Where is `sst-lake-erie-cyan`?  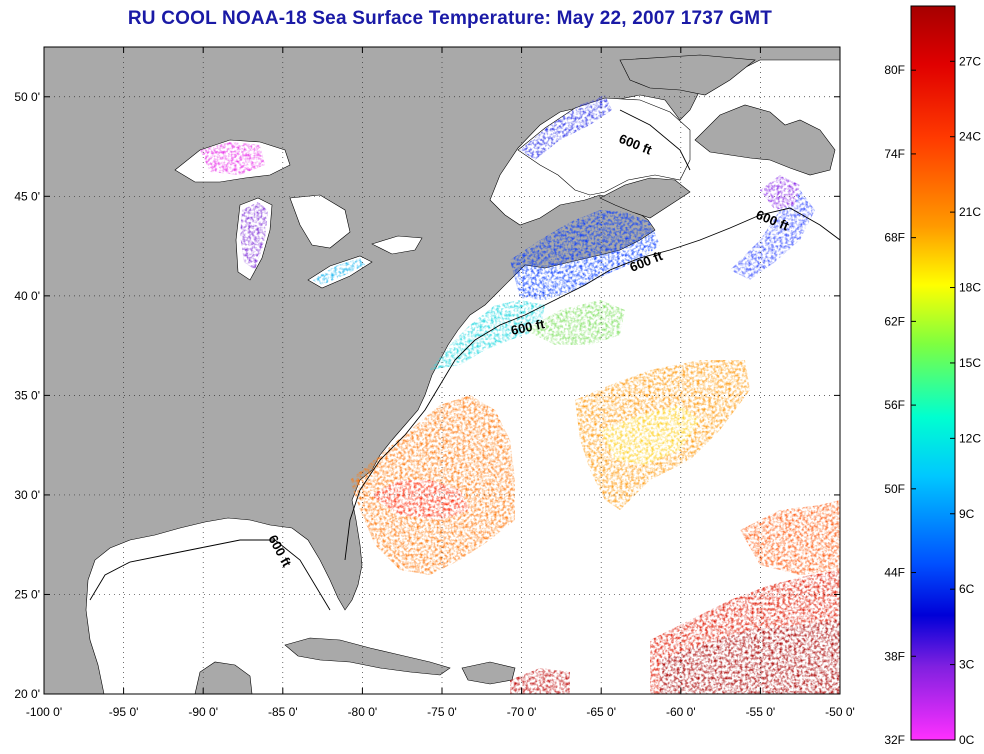 sst-lake-erie-cyan is located at coordinates (338, 271).